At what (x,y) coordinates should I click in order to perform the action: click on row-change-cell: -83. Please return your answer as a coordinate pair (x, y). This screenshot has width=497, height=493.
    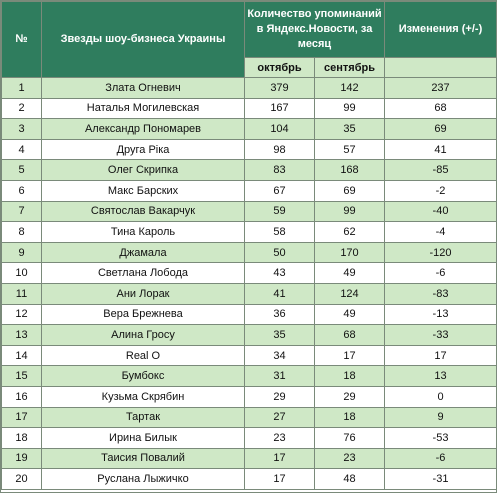
    Looking at the image, I should click on (440, 293).